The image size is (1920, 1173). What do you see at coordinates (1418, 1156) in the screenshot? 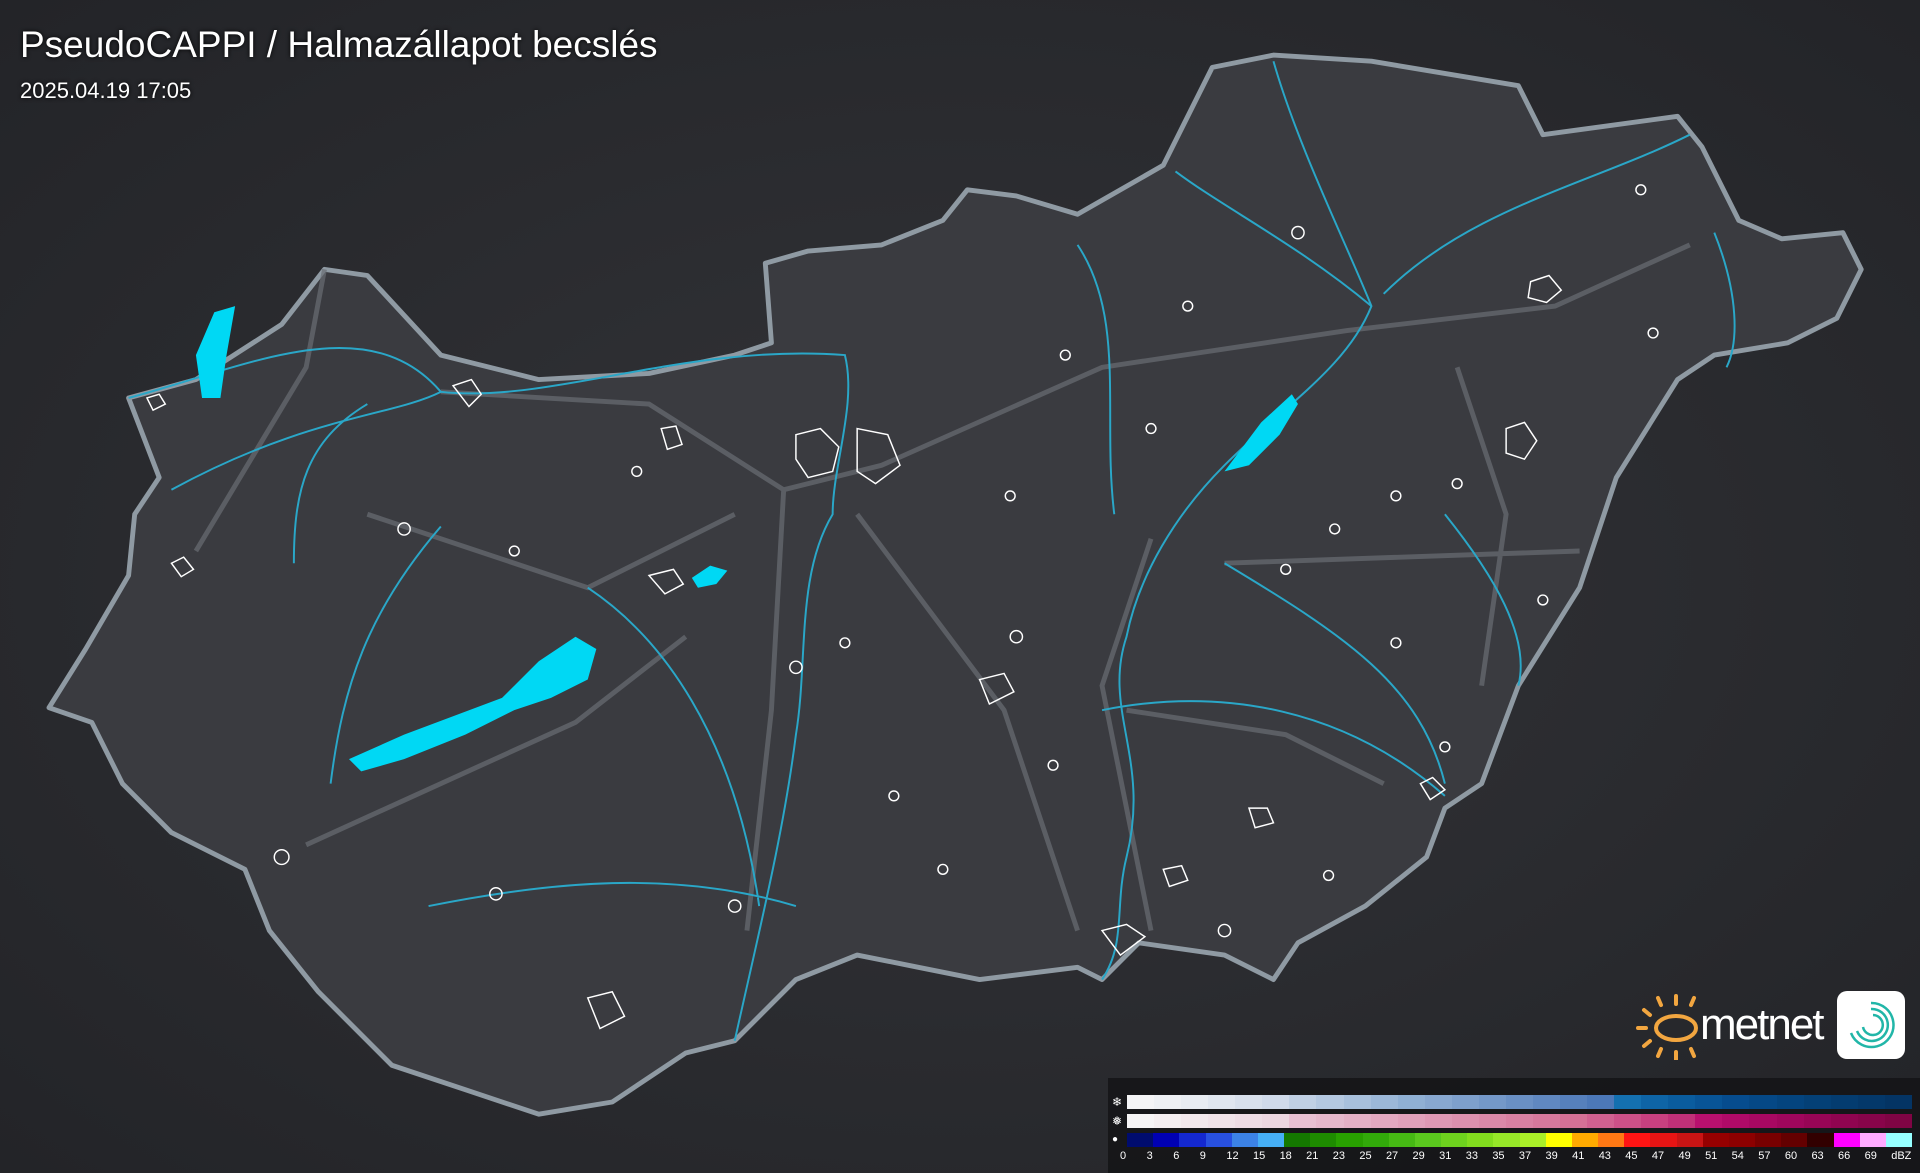
I see `scale-tick: 29` at bounding box center [1418, 1156].